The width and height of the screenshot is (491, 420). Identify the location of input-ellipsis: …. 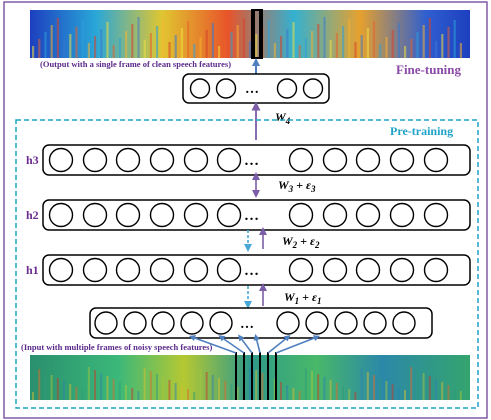
(247, 324).